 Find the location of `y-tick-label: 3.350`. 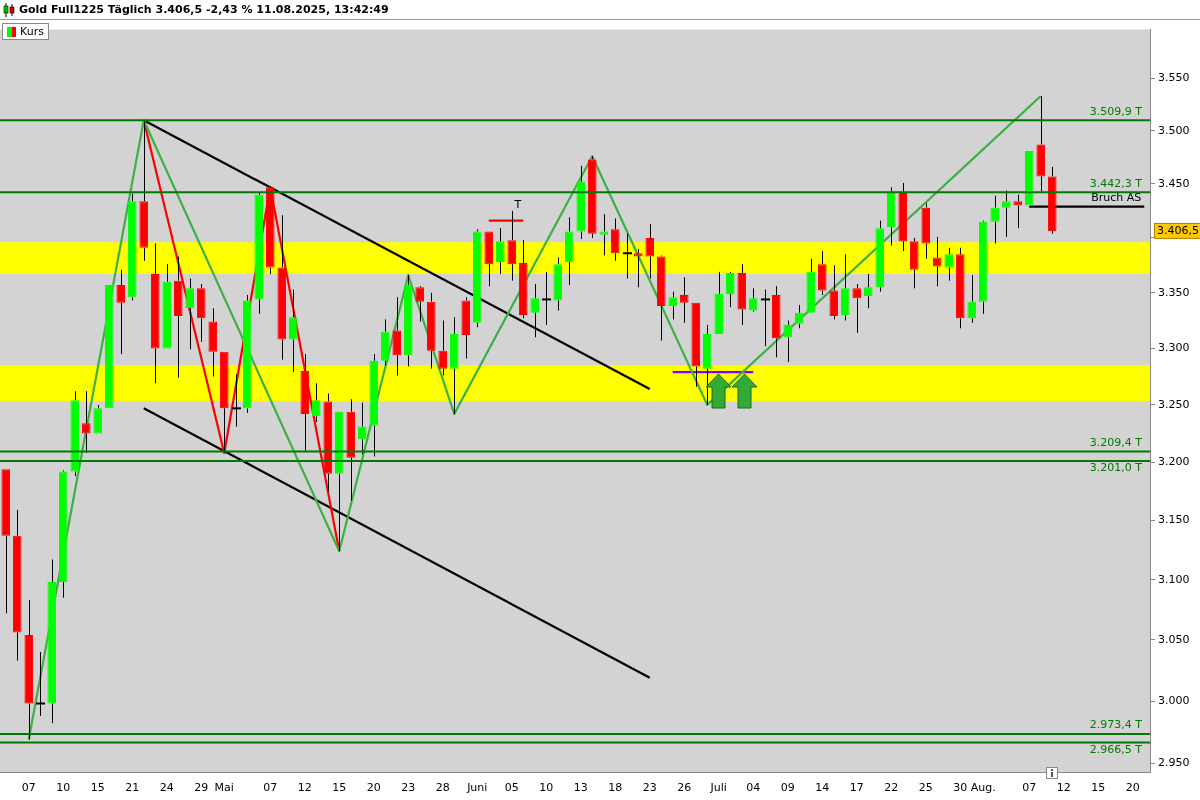

y-tick-label: 3.350 is located at coordinates (1174, 292).